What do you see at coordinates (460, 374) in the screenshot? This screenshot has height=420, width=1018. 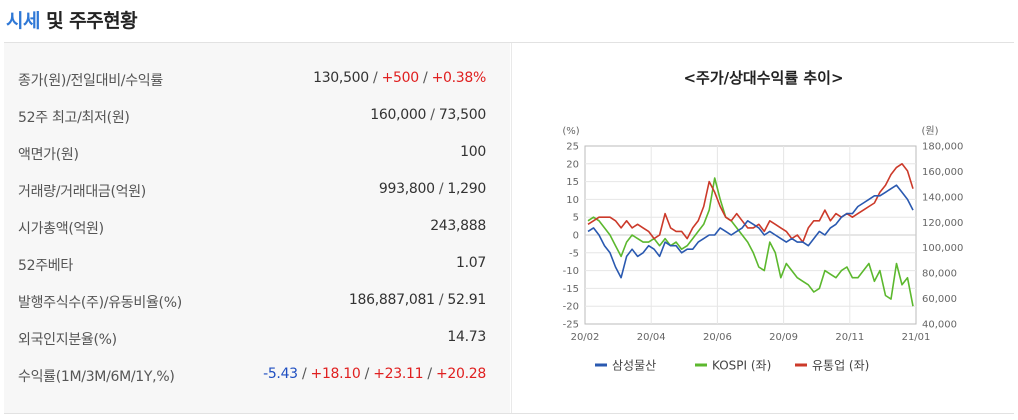 I see `stat-value-part: +20.28` at bounding box center [460, 374].